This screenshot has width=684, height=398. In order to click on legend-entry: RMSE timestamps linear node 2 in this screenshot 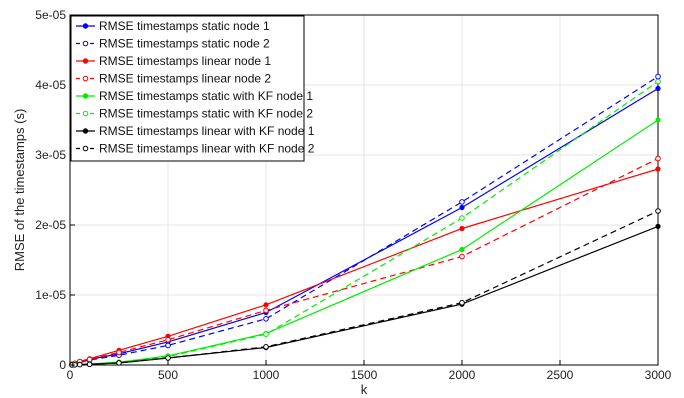, I will do `click(173, 79)`.